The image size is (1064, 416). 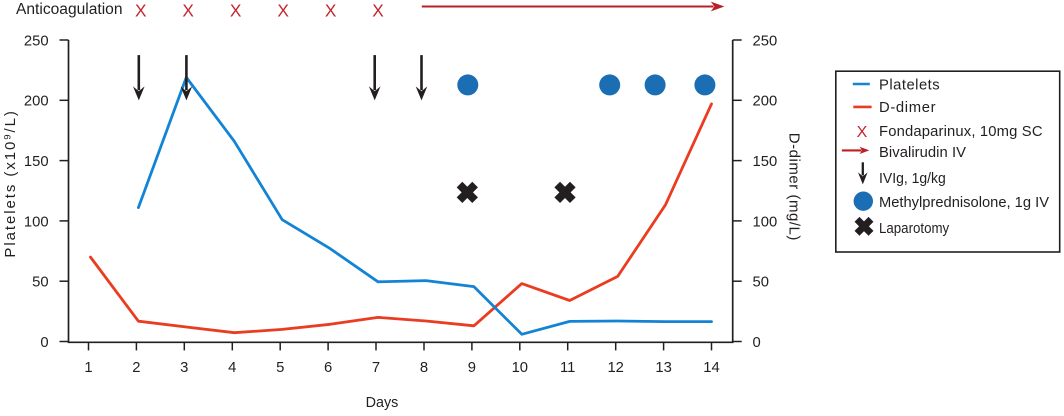 What do you see at coordinates (10, 120) in the screenshot?
I see `svg-text: /L)` at bounding box center [10, 120].